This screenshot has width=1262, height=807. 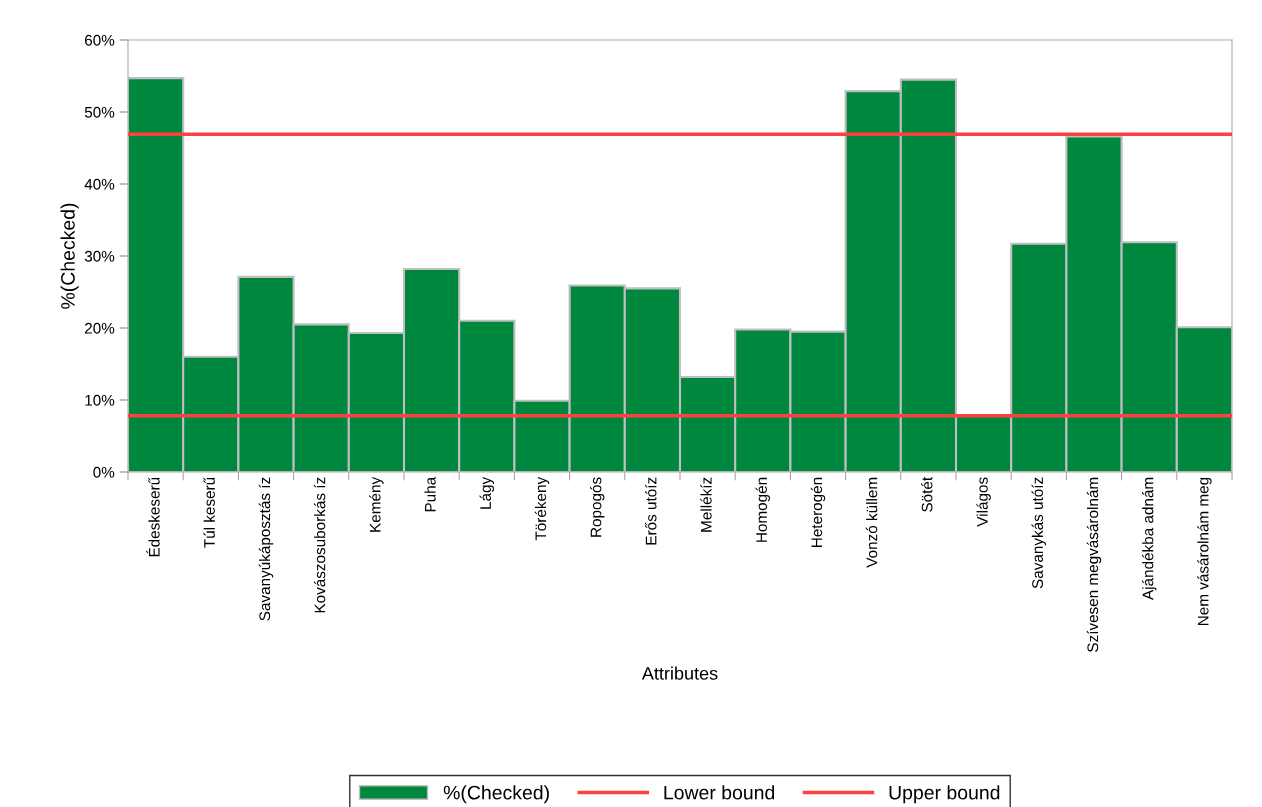 What do you see at coordinates (376, 504) in the screenshot?
I see `x-tick-label: Kemény` at bounding box center [376, 504].